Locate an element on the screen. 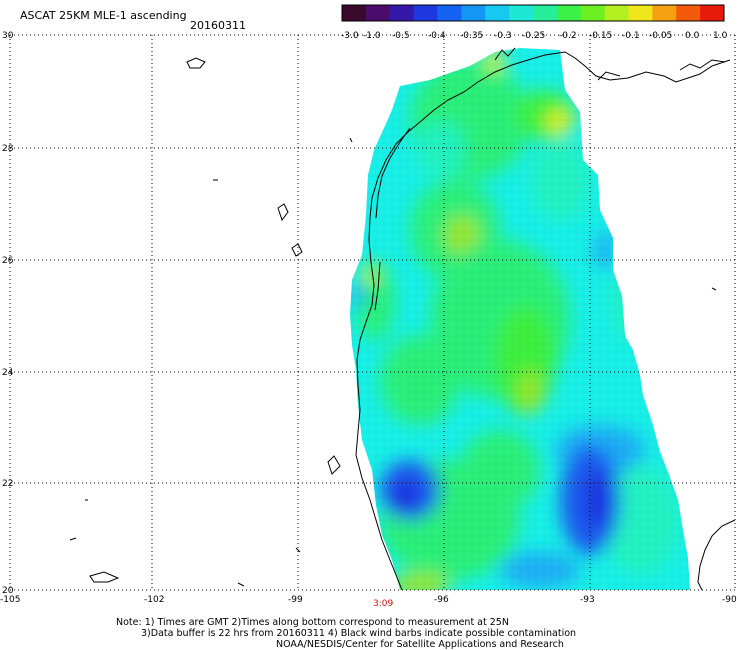  colorbar-label: -0.1 is located at coordinates (631, 36).